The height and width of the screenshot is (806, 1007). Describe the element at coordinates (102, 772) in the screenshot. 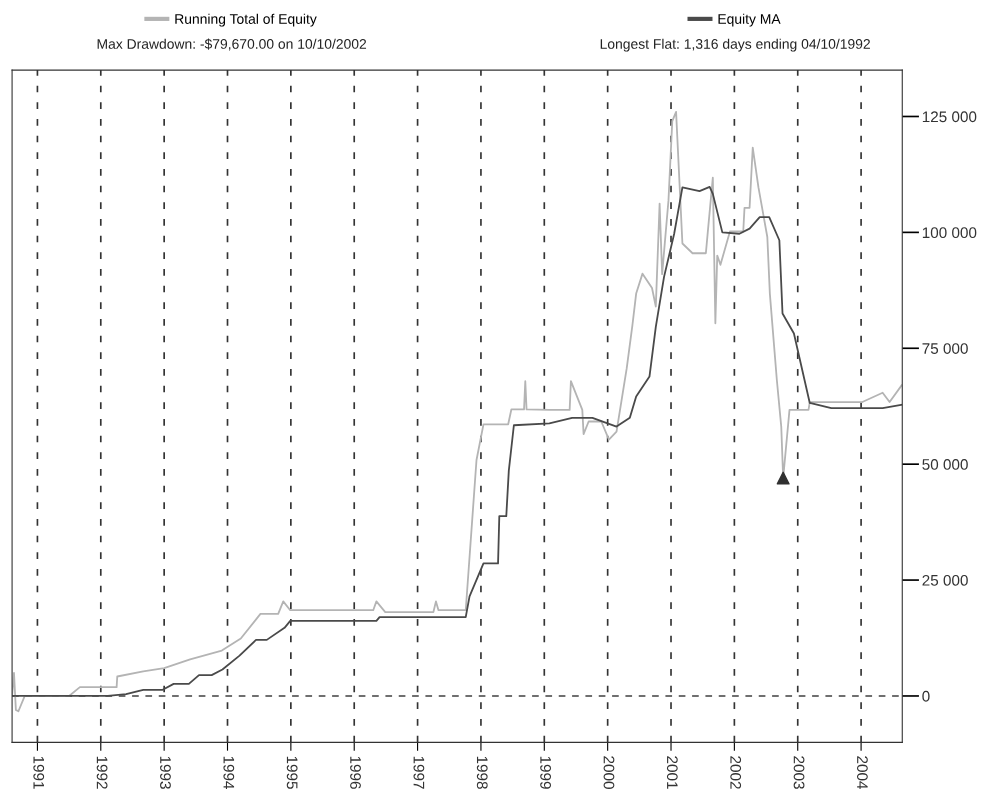

I see `x-tick-label: 1992` at that location.